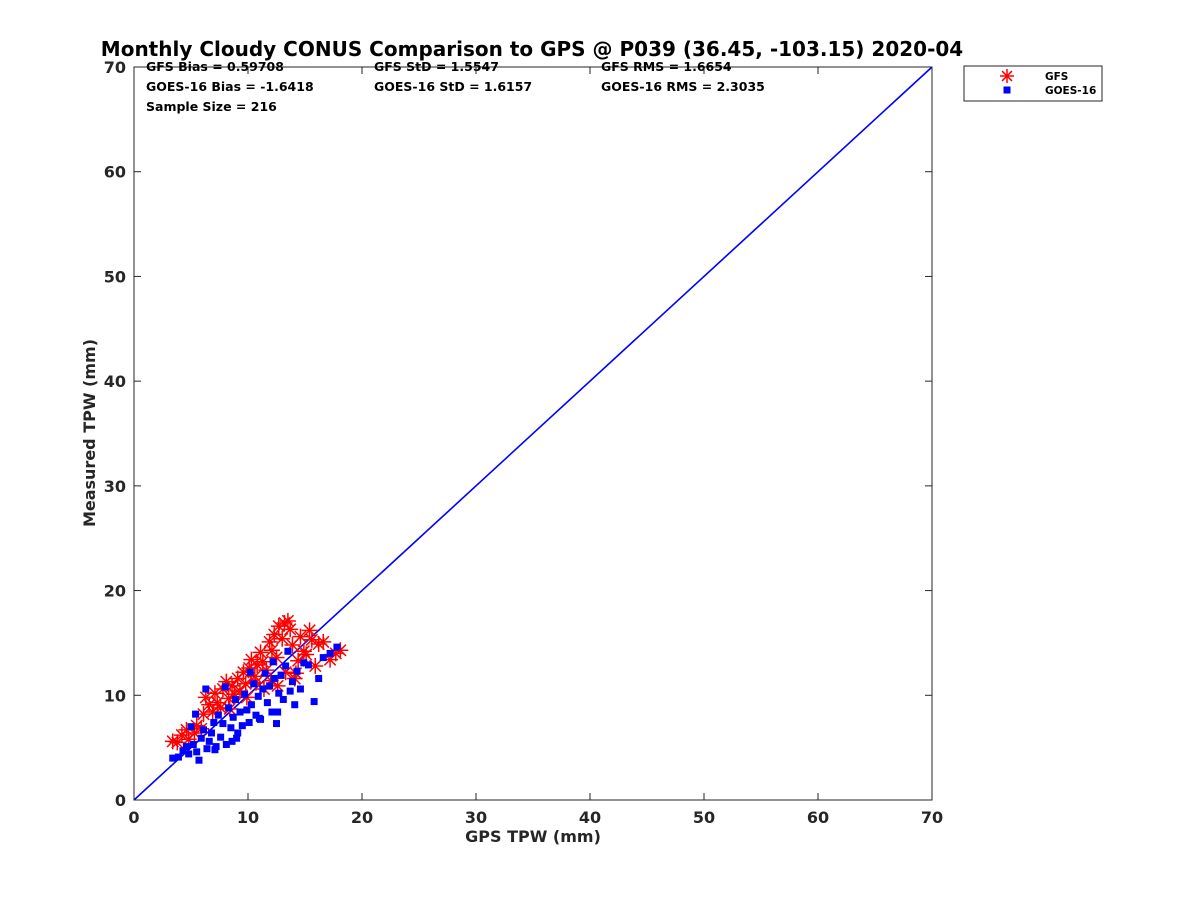  Describe the element at coordinates (590, 817) in the screenshot. I see `x-tick-label: 40` at that location.